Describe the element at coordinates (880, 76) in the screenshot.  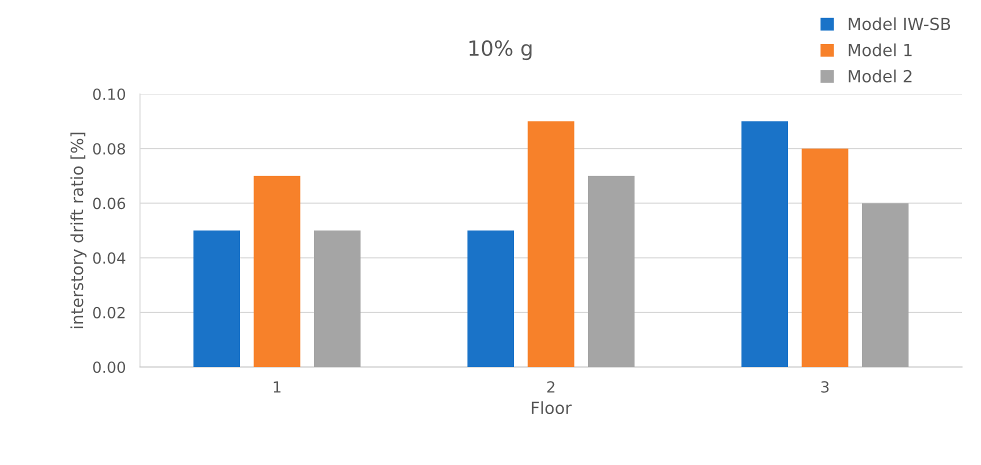
I see `legend-label: Model 2` at that location.